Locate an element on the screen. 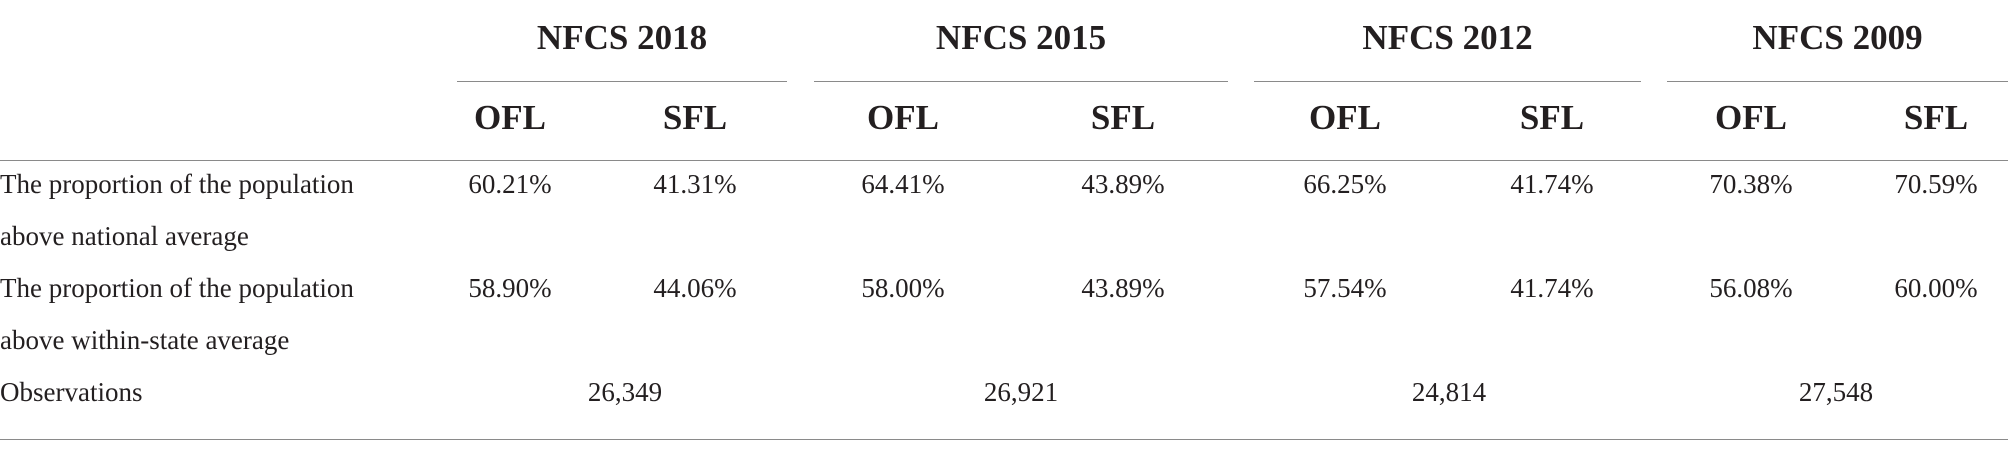 The height and width of the screenshot is (454, 2008). observations-cell: 27,548 is located at coordinates (1836, 392).